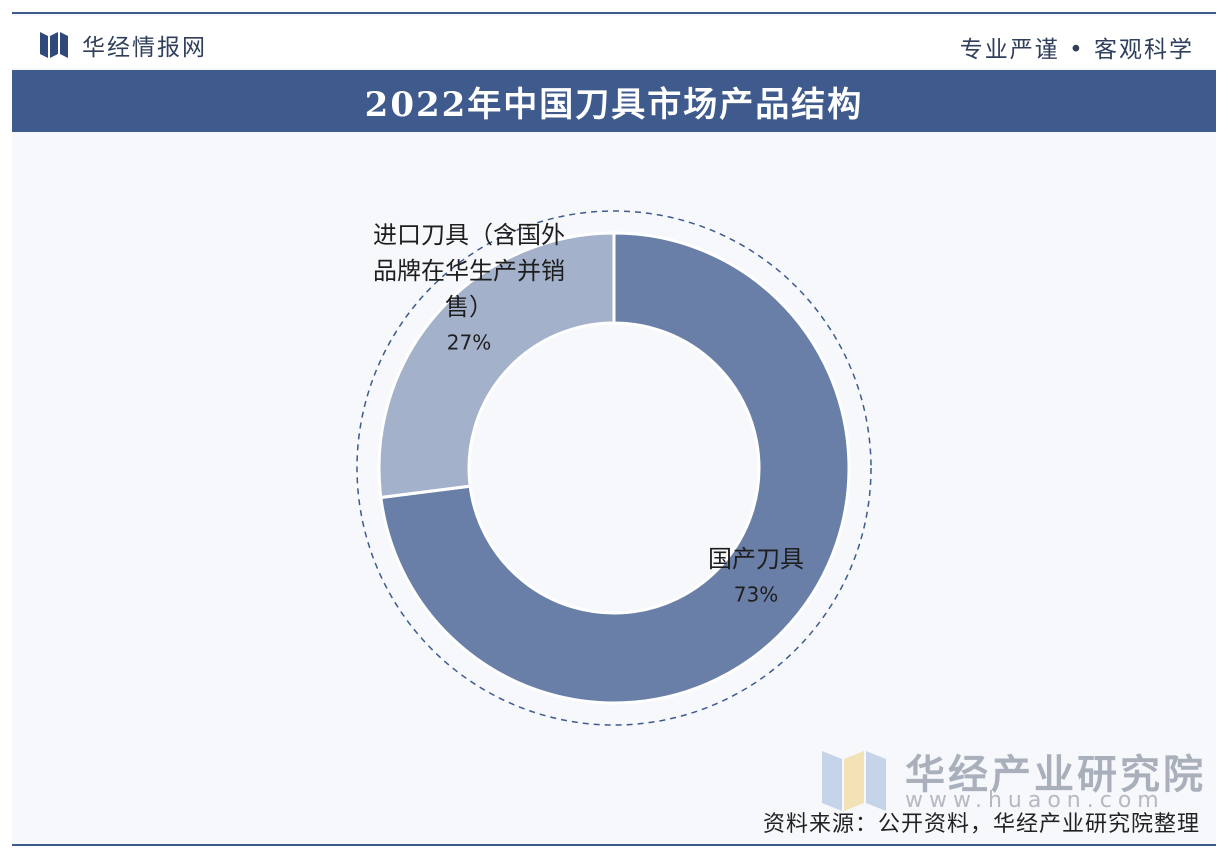  What do you see at coordinates (614, 104) in the screenshot?
I see `chart-title: 2022年中国刀具市场产品结构` at bounding box center [614, 104].